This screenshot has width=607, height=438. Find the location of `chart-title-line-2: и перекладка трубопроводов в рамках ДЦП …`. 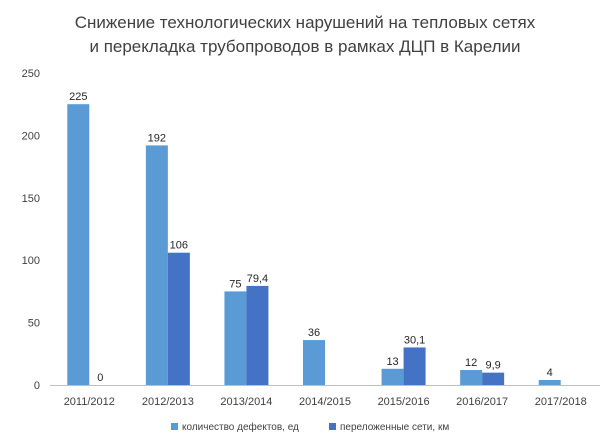

chart-title-line-2: и перекладка трубопроводов в рамках ДЦП … is located at coordinates (304, 46).